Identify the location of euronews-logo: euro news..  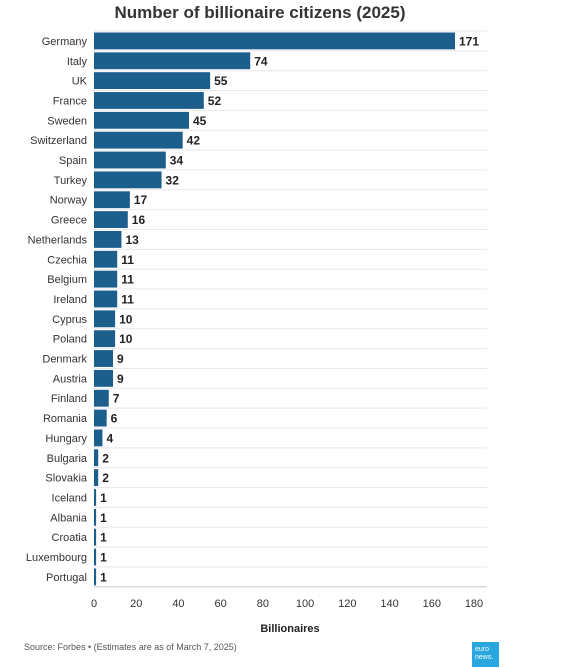
(485, 654).